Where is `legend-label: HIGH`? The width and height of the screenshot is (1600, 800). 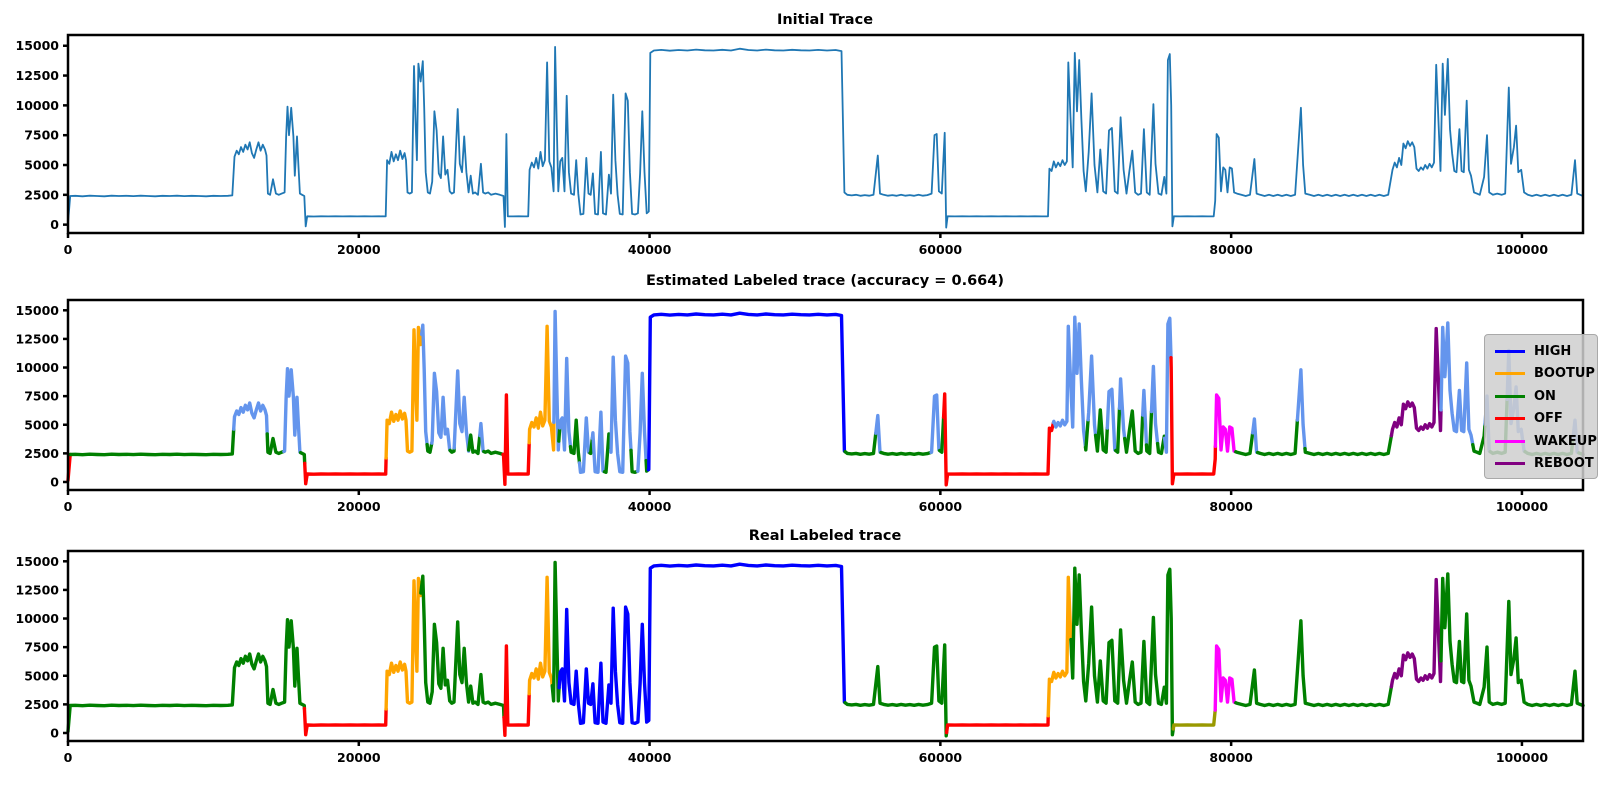
legend-label: HIGH is located at coordinates (1553, 351).